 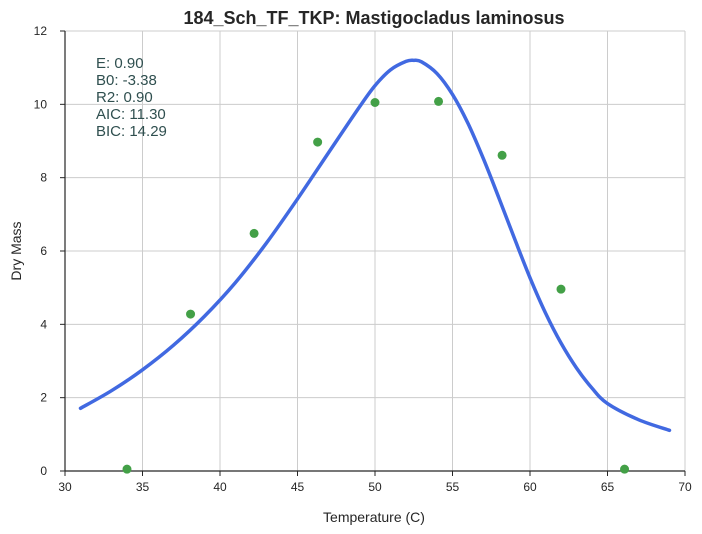 I want to click on x-tick-label: 50, so click(x=375, y=487).